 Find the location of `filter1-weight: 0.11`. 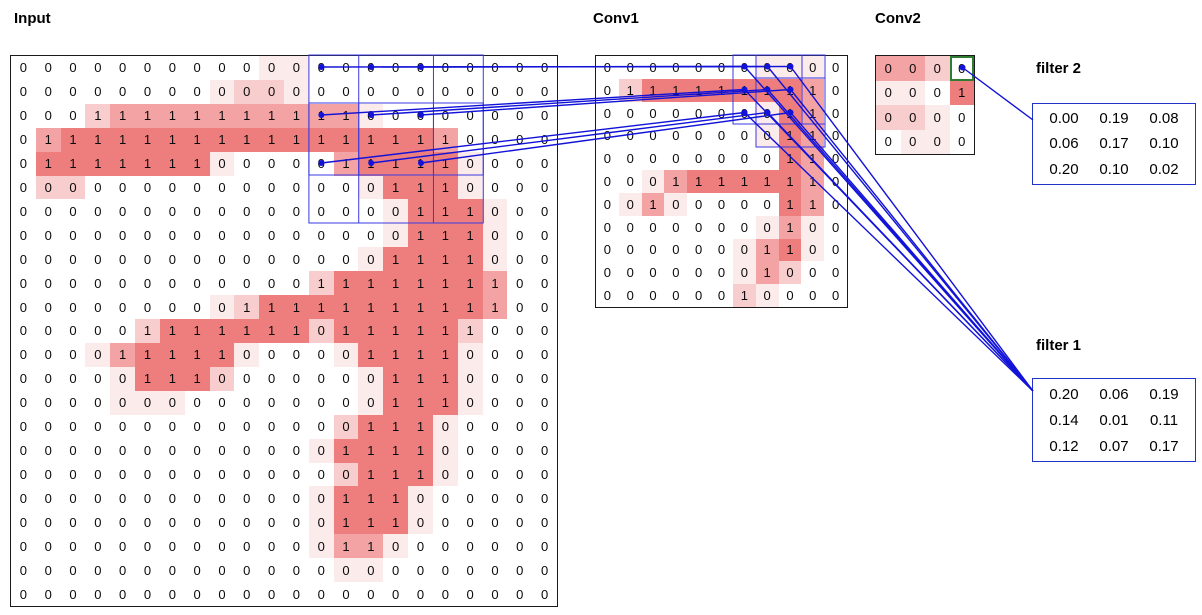

filter1-weight: 0.11 is located at coordinates (1164, 420).